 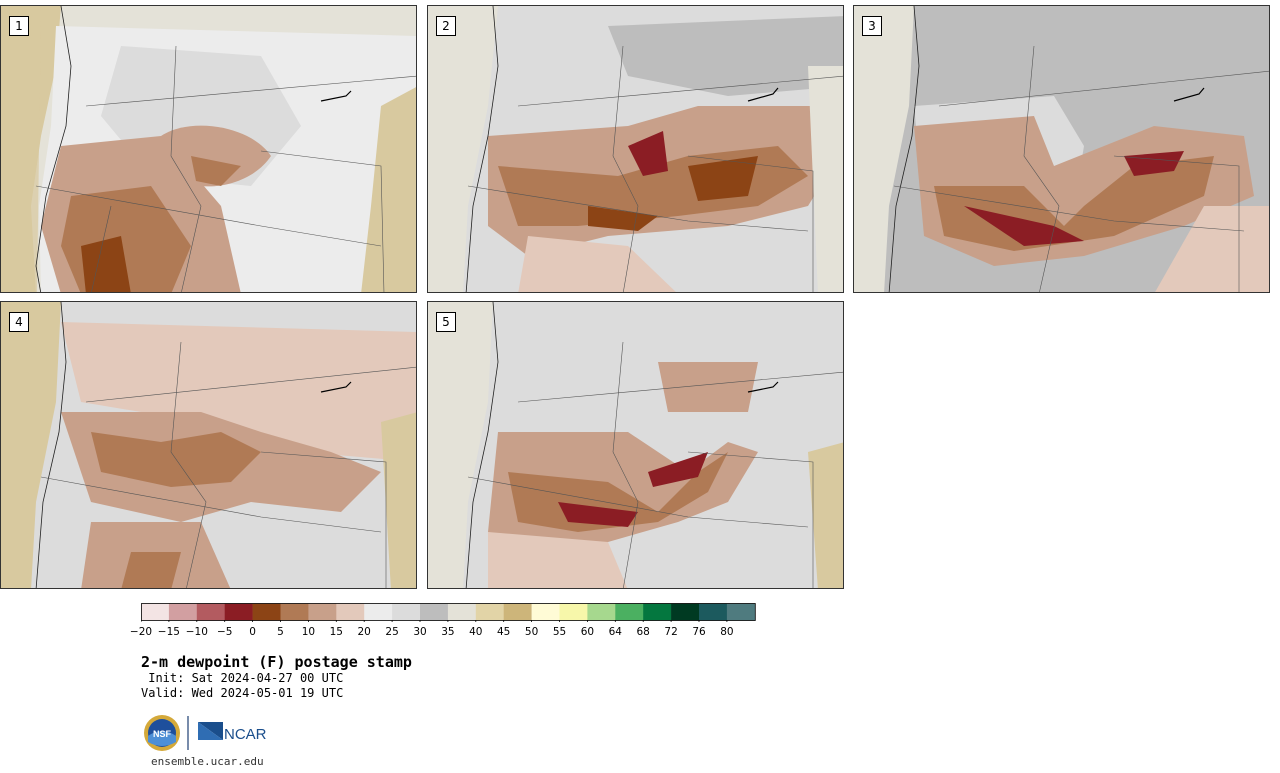 What do you see at coordinates (504, 632) in the screenshot?
I see `colorbar-tick-label: 45` at bounding box center [504, 632].